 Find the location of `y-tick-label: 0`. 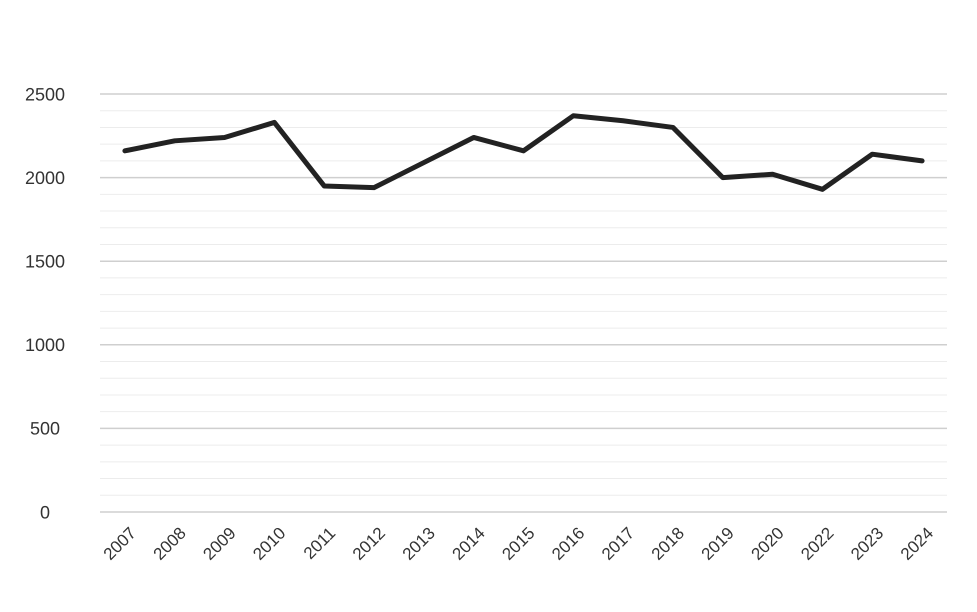

y-tick-label: 0 is located at coordinates (45, 512).